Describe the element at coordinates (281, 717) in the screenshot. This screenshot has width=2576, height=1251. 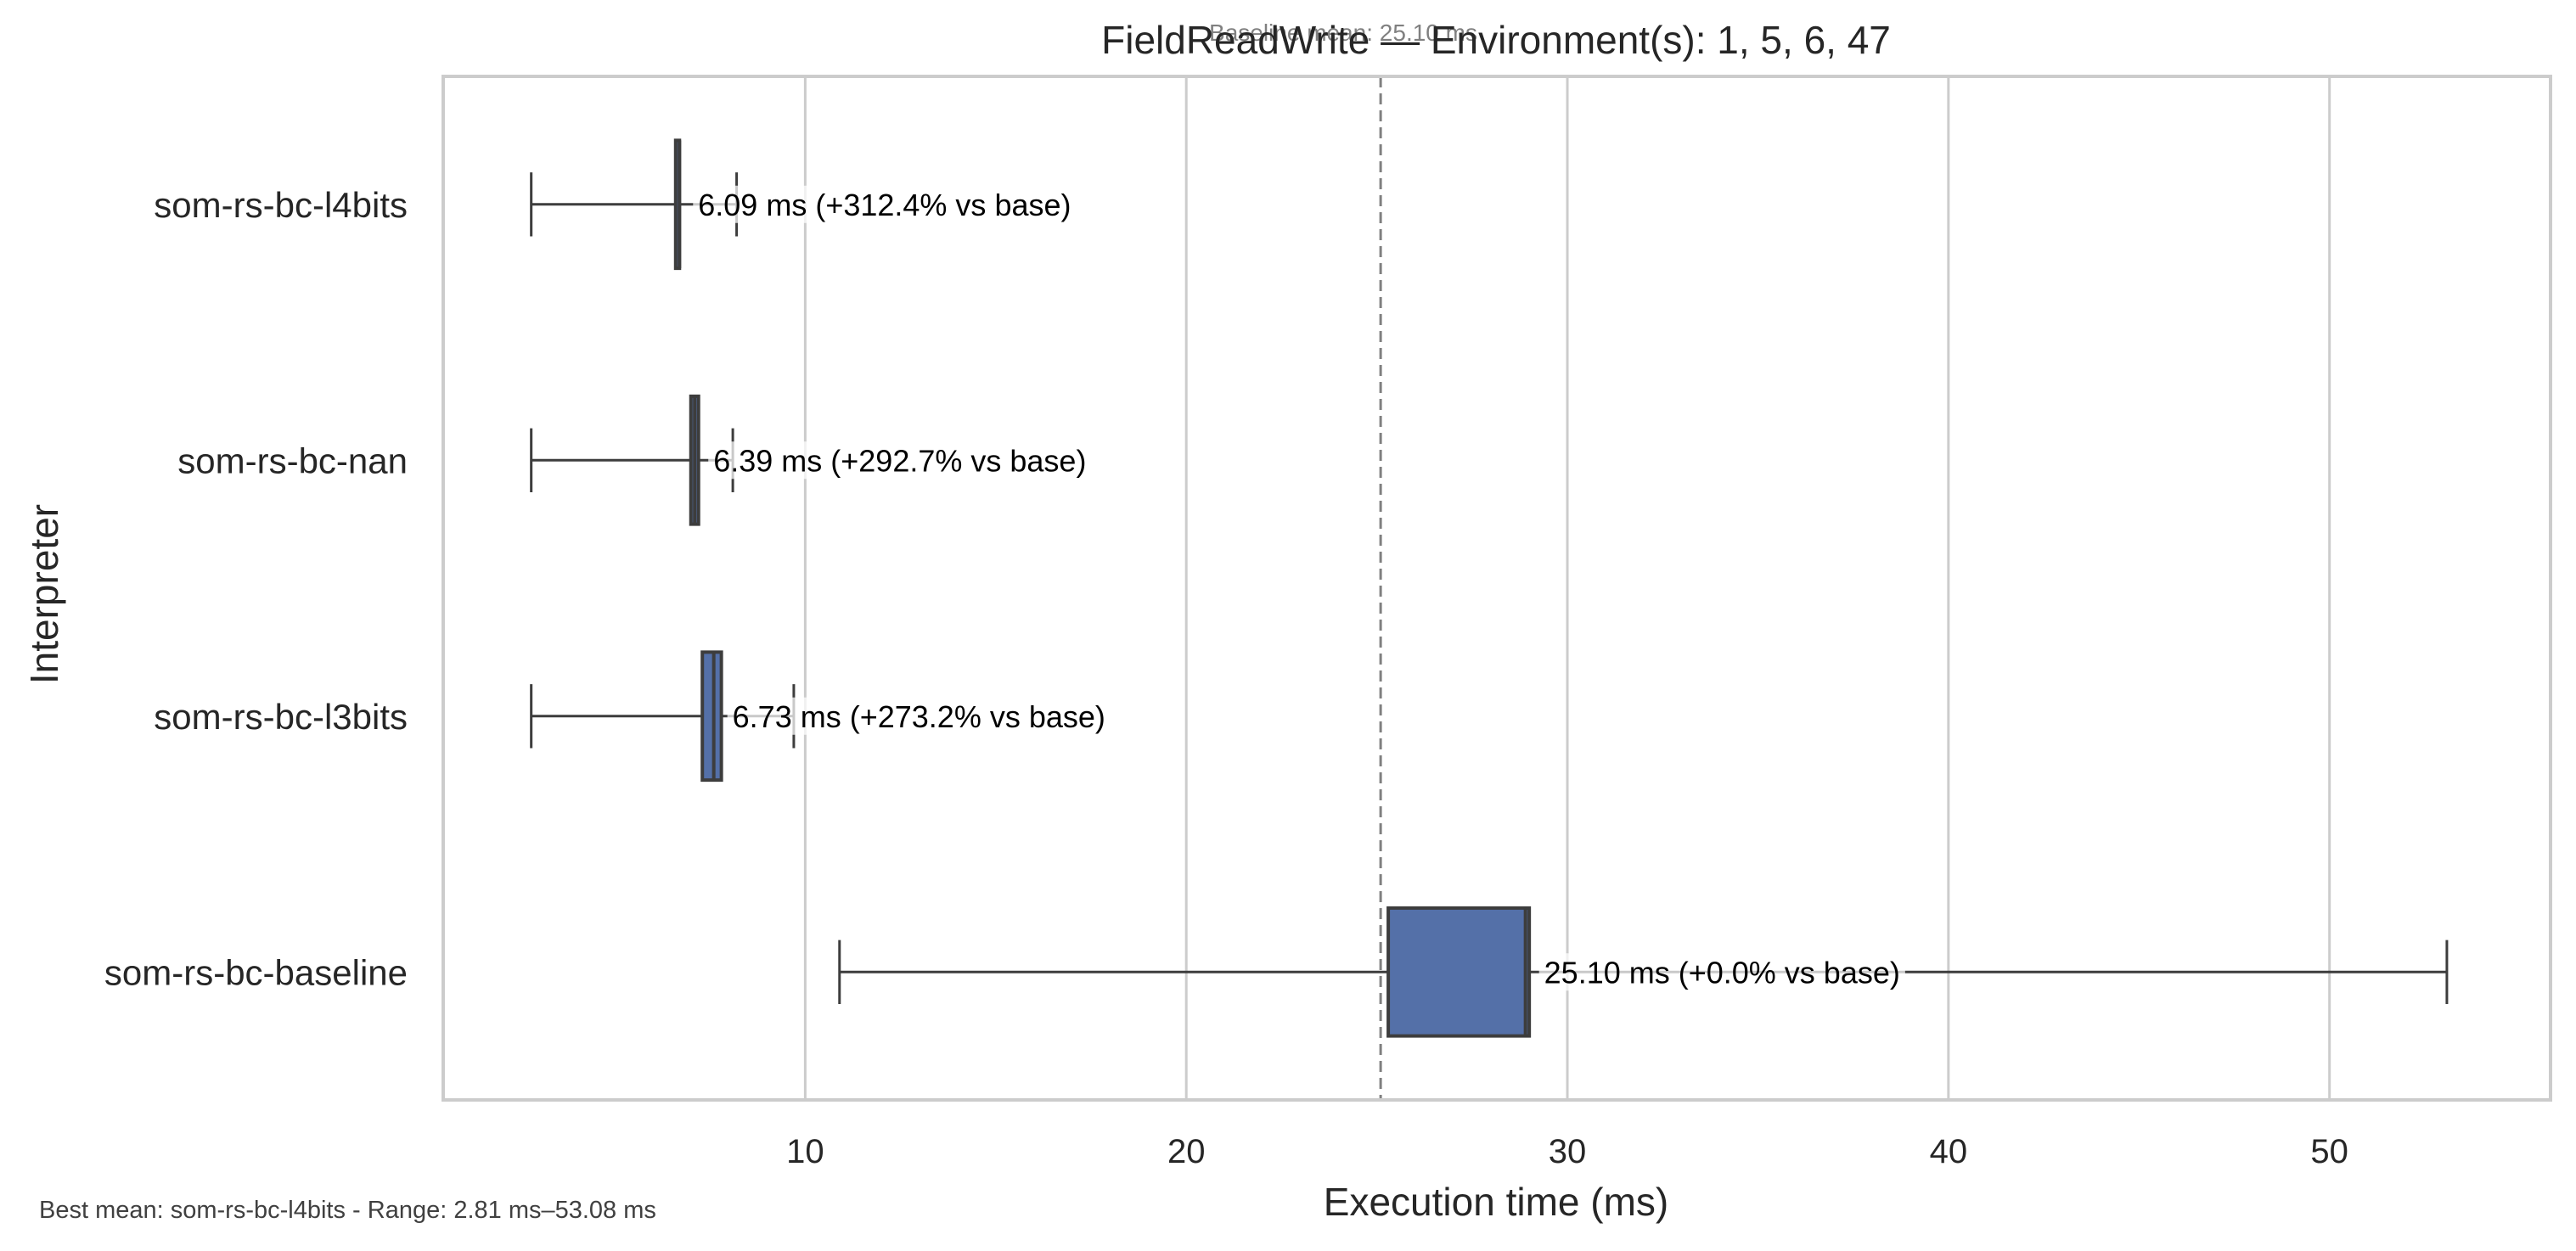
I see `y-tick-label: som-rs-bc-l3bits` at that location.